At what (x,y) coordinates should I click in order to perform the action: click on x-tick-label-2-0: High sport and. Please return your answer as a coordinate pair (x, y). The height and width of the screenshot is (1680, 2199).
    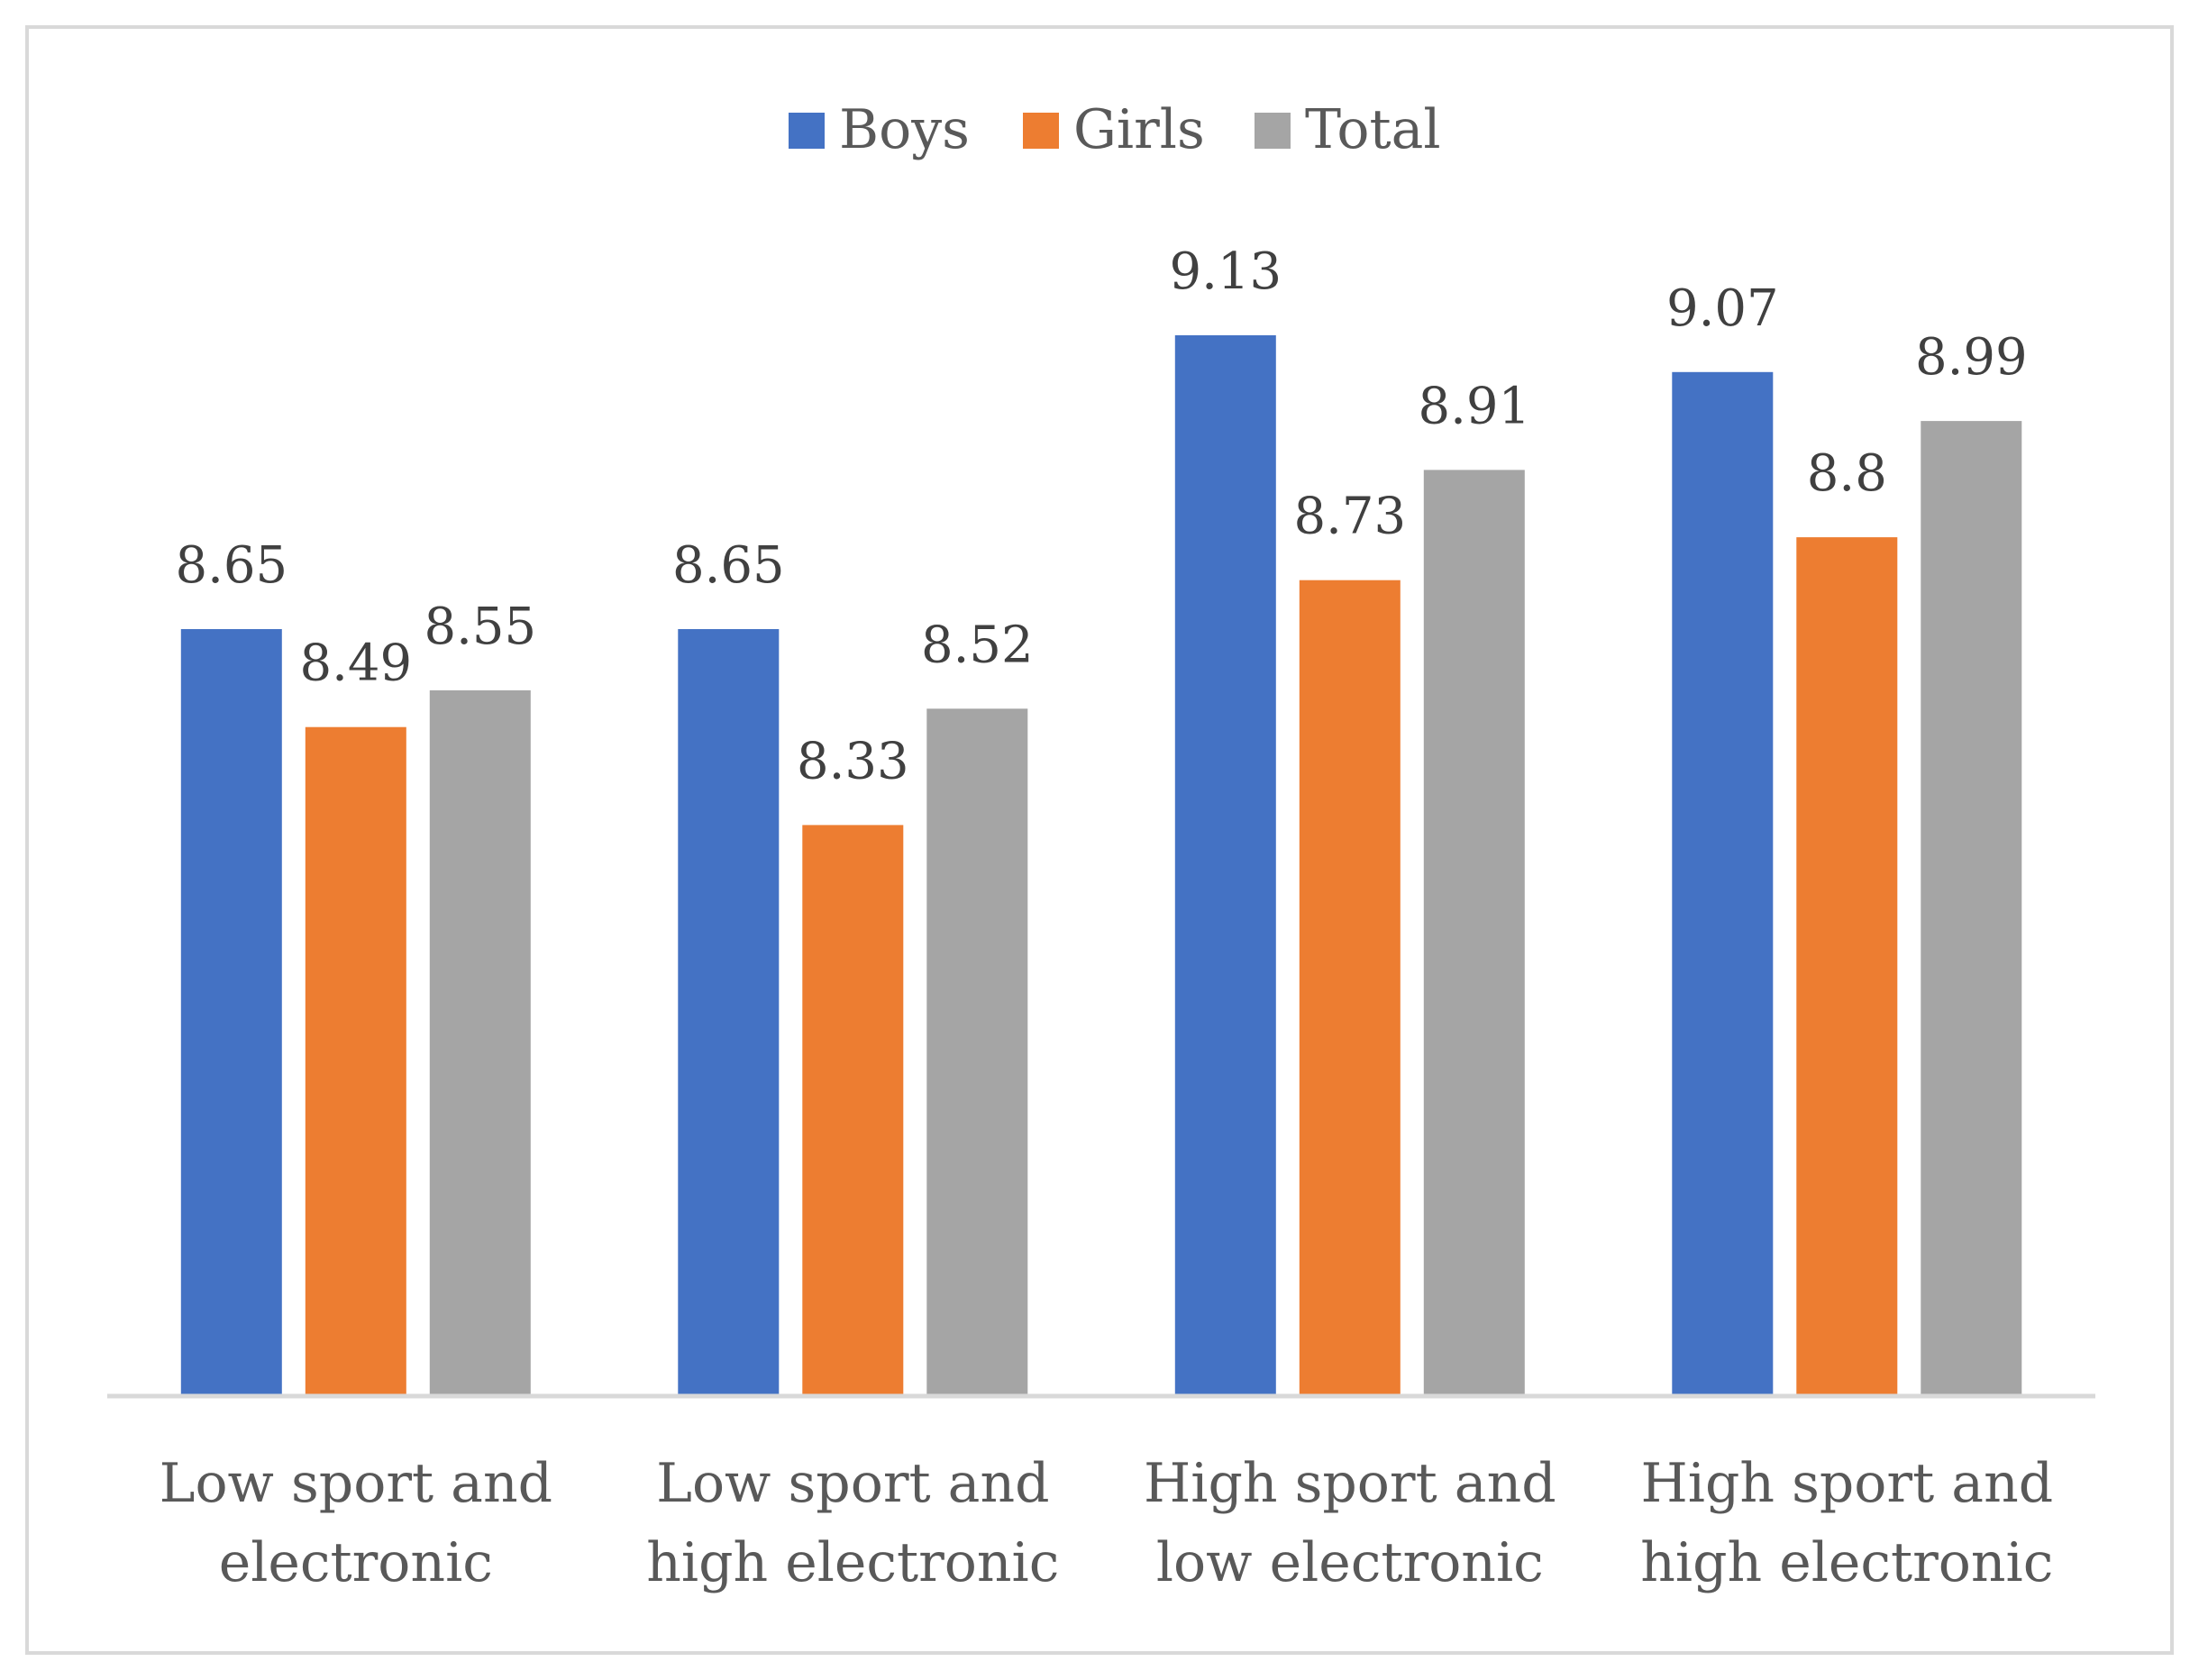
    Looking at the image, I should click on (1350, 1483).